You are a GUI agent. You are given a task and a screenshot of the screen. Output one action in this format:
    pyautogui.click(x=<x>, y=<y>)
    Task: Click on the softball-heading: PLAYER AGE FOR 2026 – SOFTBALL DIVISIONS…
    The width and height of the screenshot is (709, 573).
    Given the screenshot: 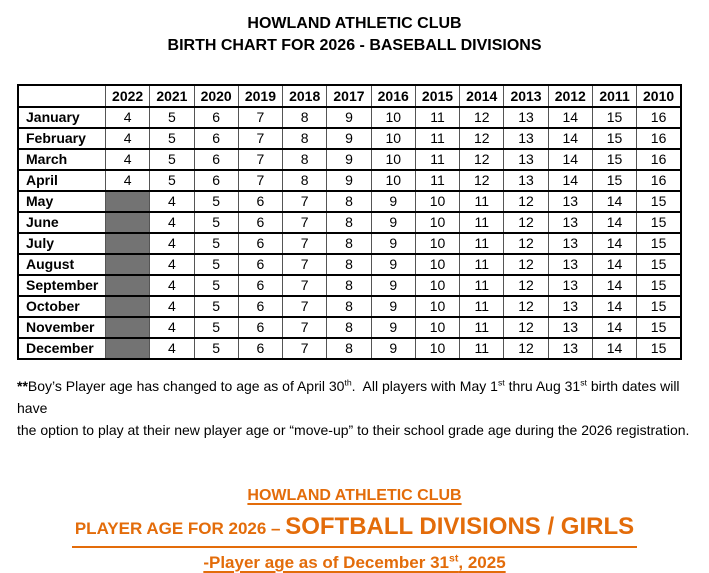 What is the action you would take?
    pyautogui.click(x=354, y=530)
    